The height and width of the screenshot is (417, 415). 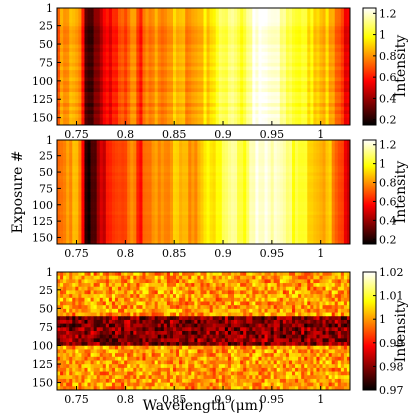 I want to click on x-tick-label: 0.8, so click(x=126, y=134).